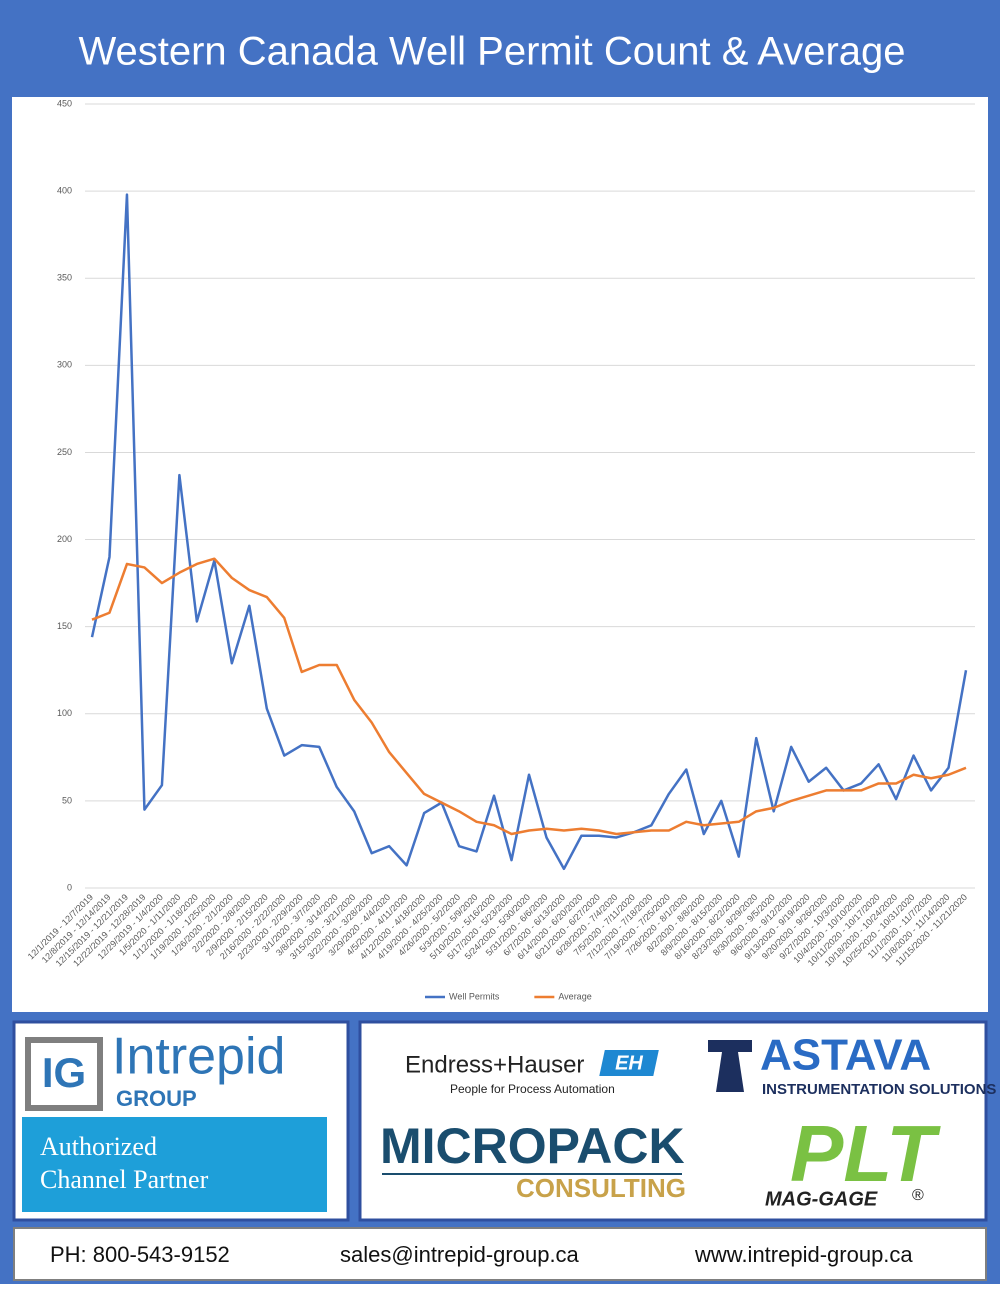 The height and width of the screenshot is (1289, 1000). I want to click on y-tick-label: 350, so click(64, 278).